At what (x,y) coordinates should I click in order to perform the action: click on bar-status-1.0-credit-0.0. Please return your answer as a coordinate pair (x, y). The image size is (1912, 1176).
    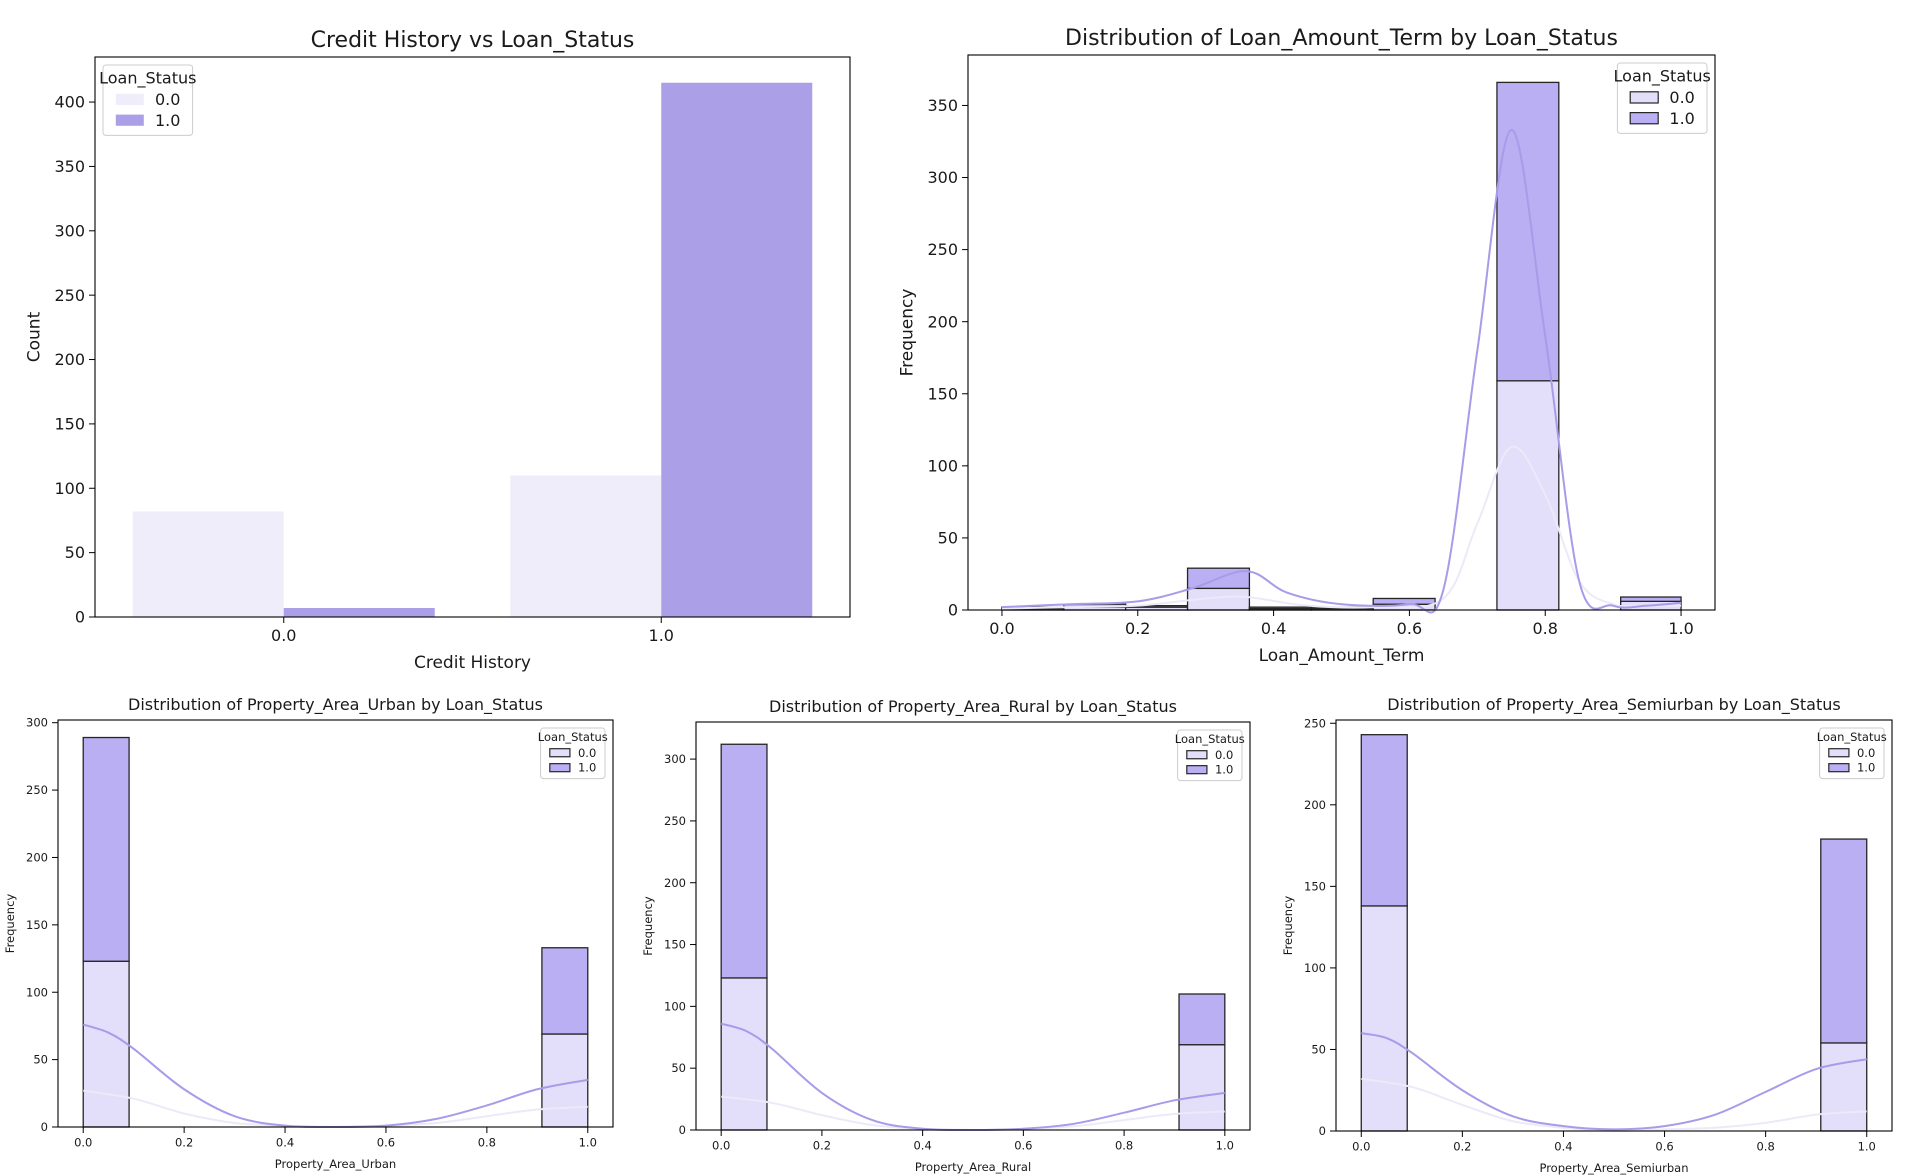
    Looking at the image, I should click on (359, 612).